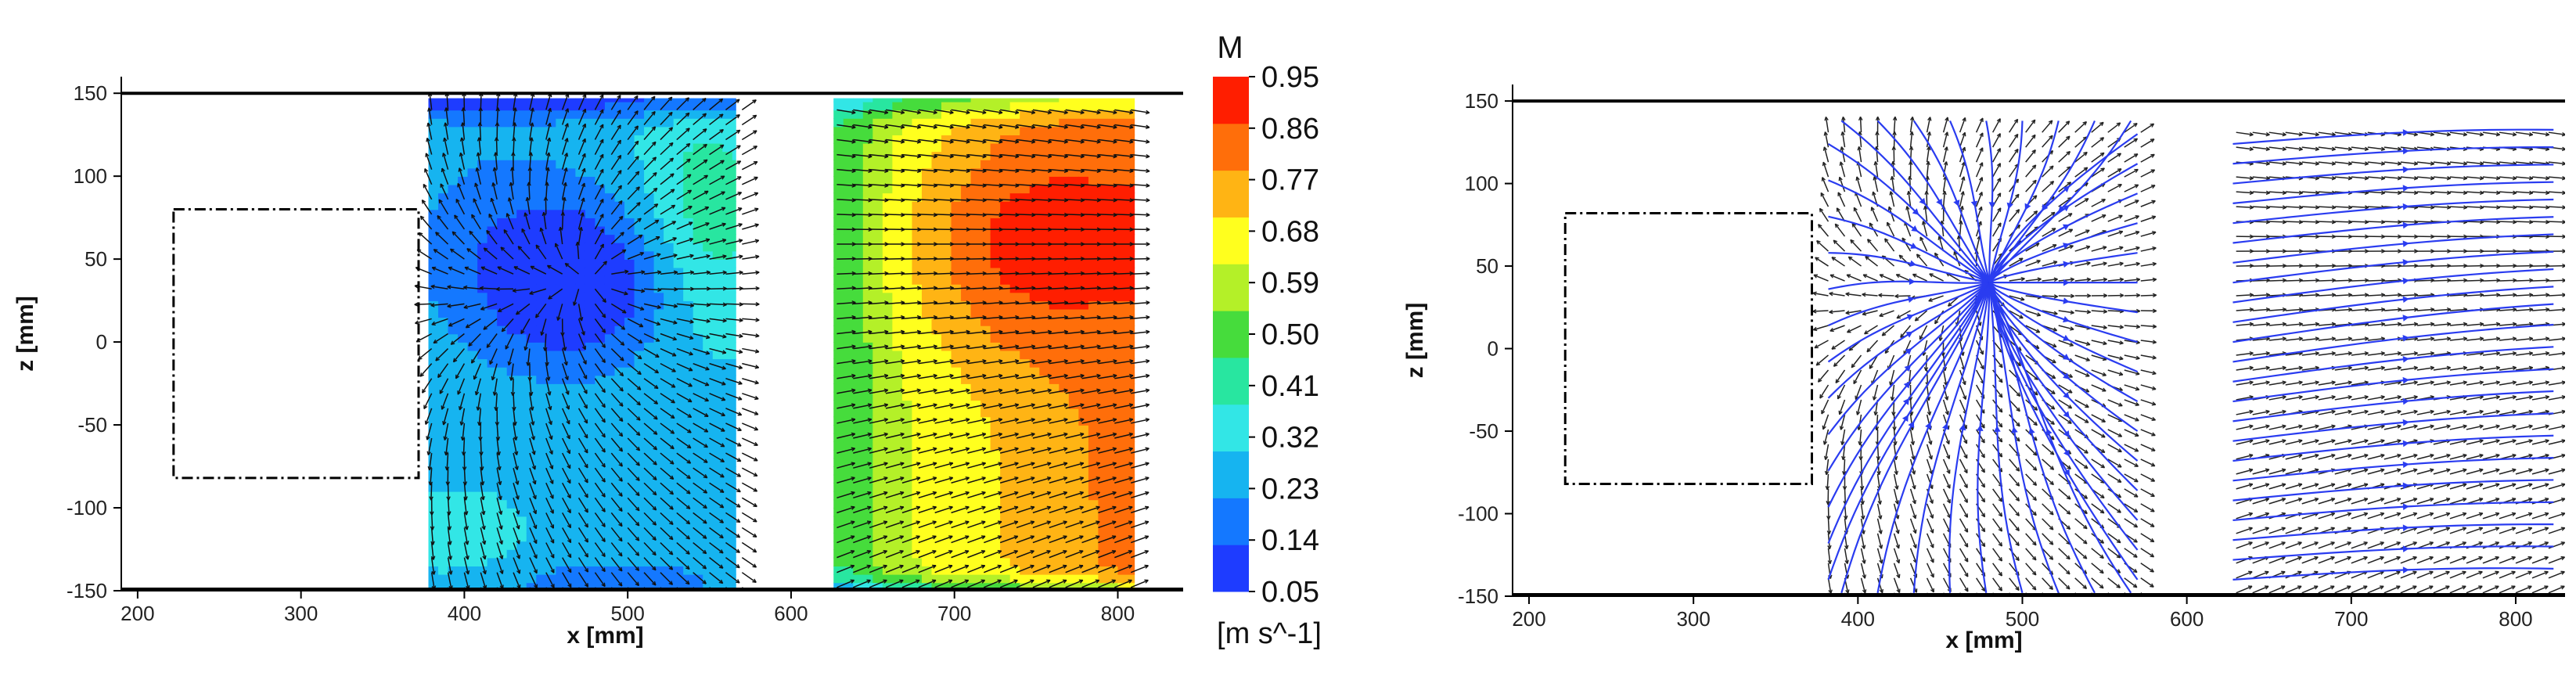 The image size is (2576, 676). What do you see at coordinates (25, 334) in the screenshot?
I see `left-y-axis-label: z [mm]` at bounding box center [25, 334].